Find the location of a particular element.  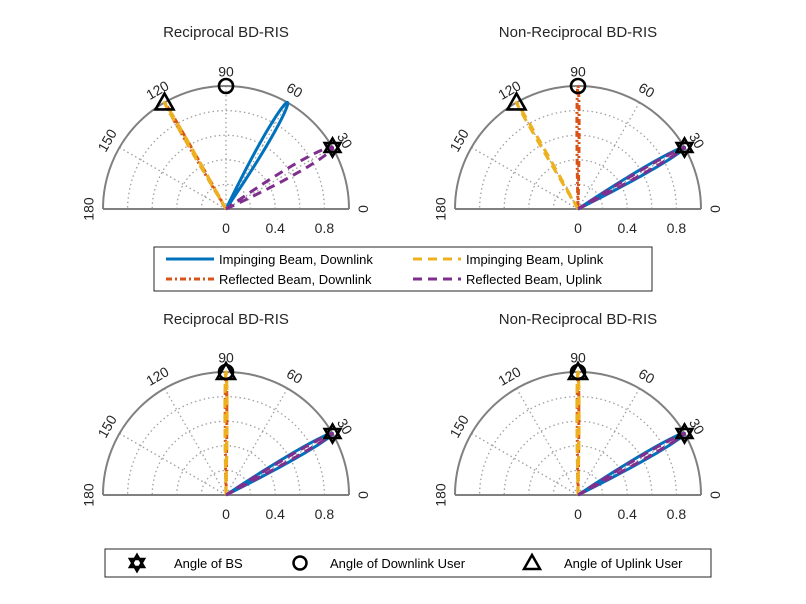

legend-label-impinging-uplink: Impinging Beam, Uplink is located at coordinates (535, 259).